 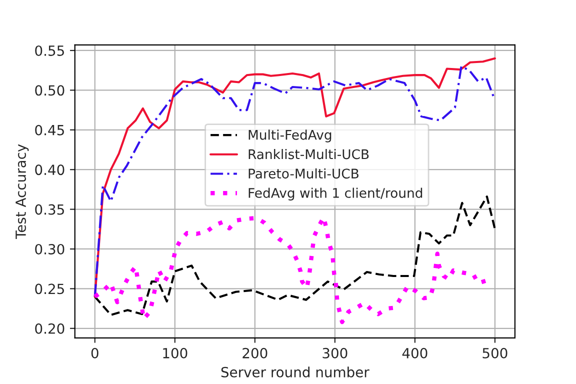 I want to click on x-axis-title: Server round number, so click(x=295, y=372).